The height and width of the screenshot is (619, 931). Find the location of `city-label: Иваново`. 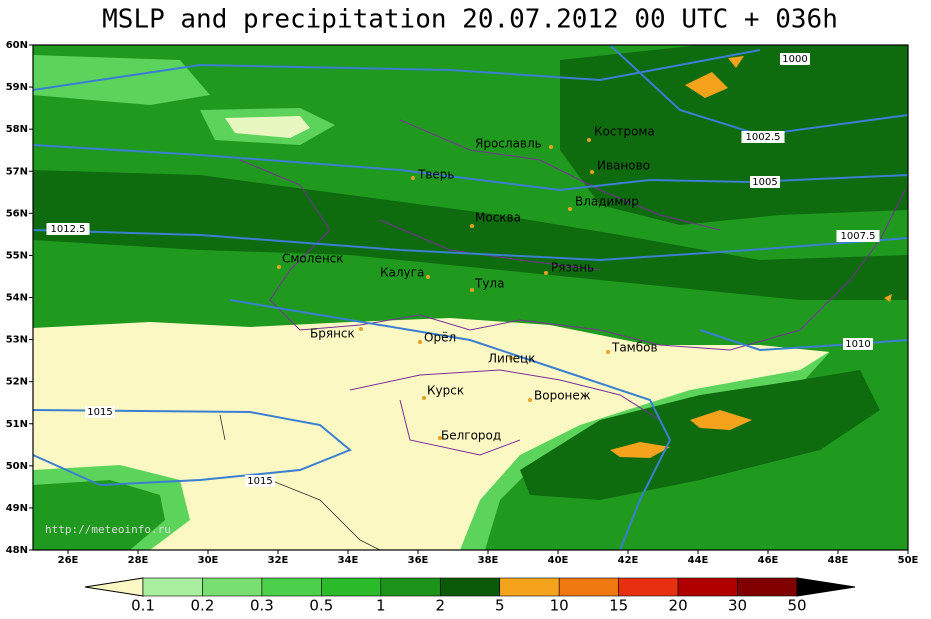

city-label: Иваново is located at coordinates (623, 166).